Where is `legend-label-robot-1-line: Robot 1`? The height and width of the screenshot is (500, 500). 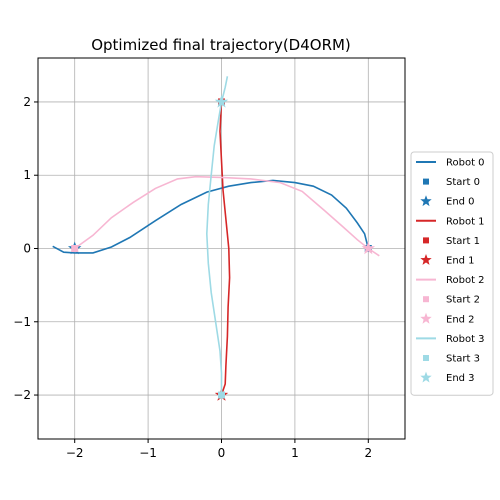
legend-label-robot-1-line: Robot 1 is located at coordinates (465, 221).